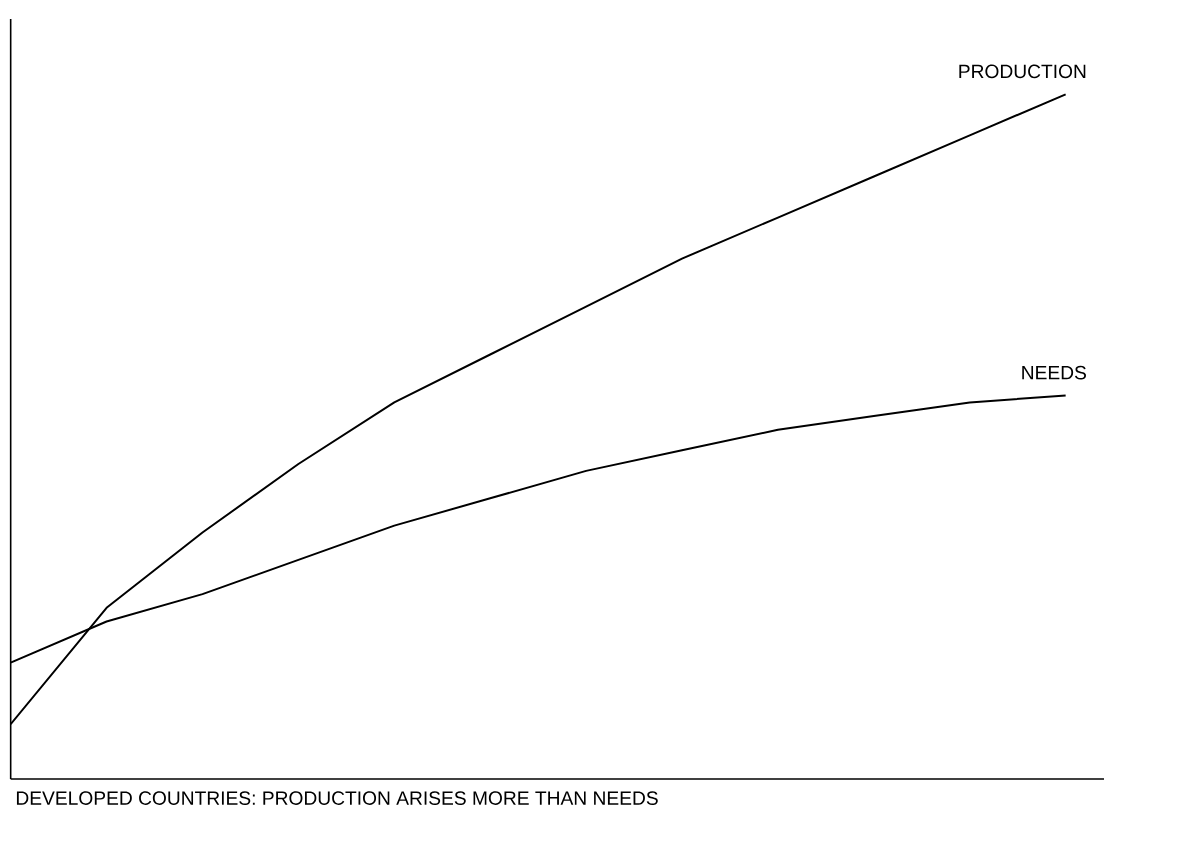  What do you see at coordinates (1054, 372) in the screenshot?
I see `series-label: NEEDS` at bounding box center [1054, 372].